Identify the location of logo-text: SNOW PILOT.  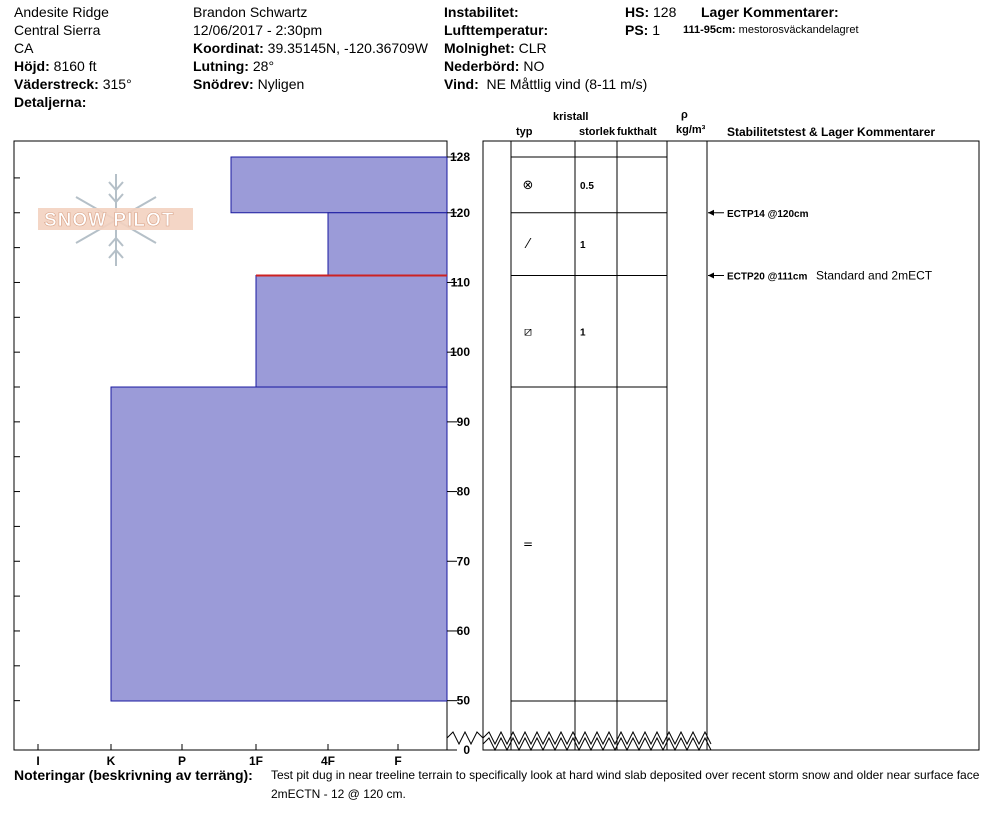
(109, 221).